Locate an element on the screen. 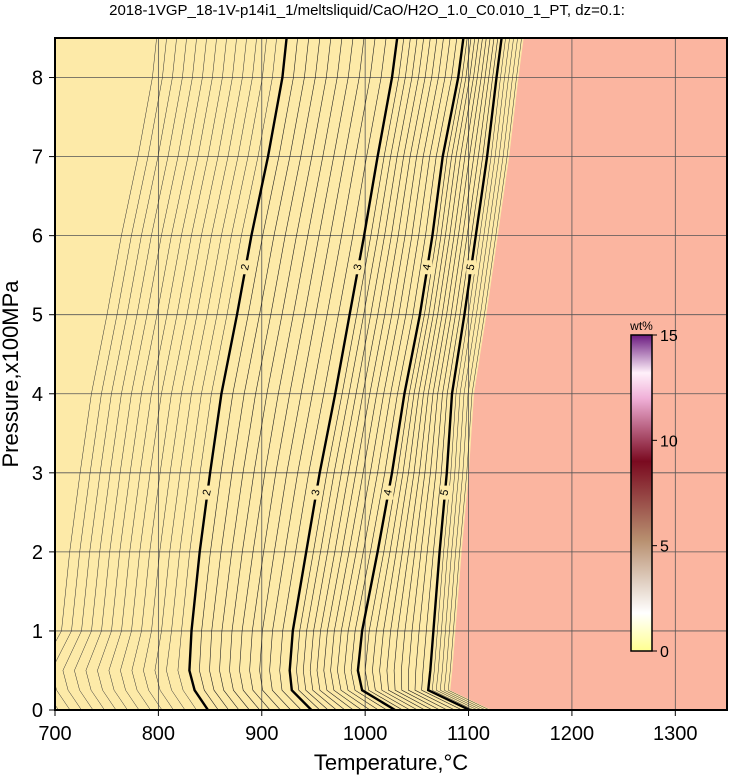  y-axis-label: Pressure,x100MPa is located at coordinates (11, 374).